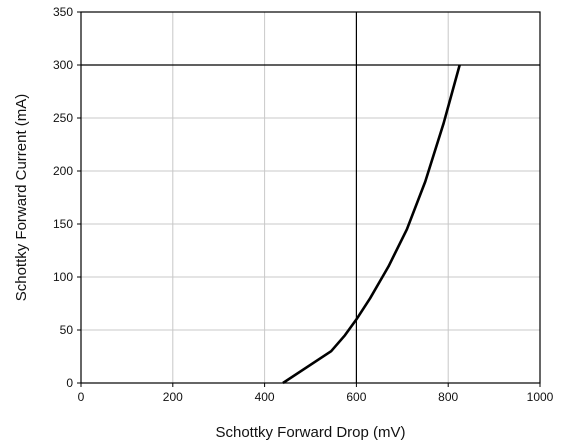  What do you see at coordinates (448, 397) in the screenshot?
I see `x-tick-label-800: 800` at bounding box center [448, 397].